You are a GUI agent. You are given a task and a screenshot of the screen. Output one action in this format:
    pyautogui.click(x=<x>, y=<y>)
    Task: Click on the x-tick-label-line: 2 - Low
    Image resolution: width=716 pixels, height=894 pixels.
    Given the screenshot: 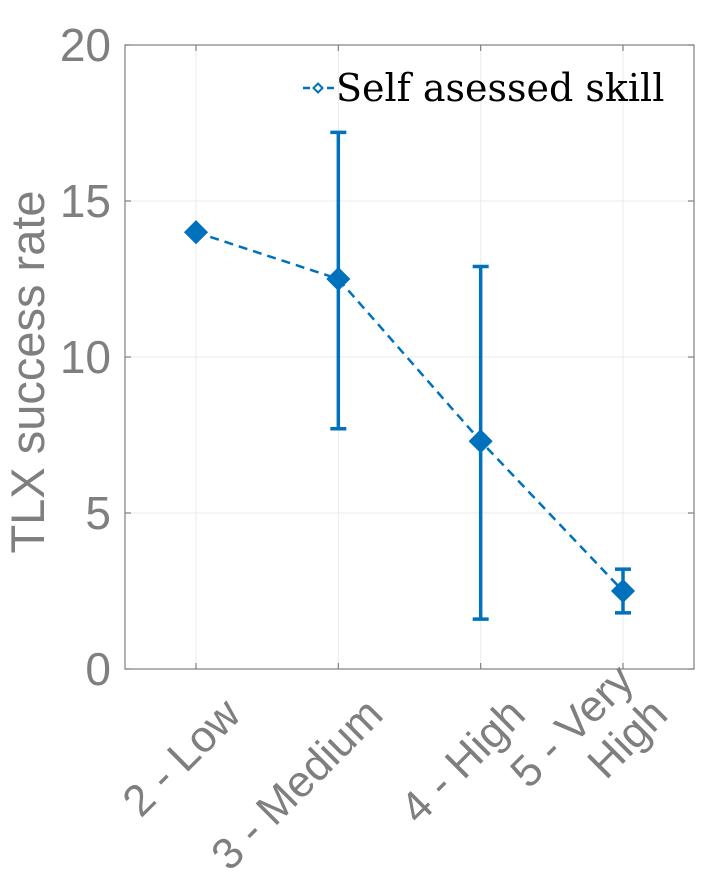 What is the action you would take?
    pyautogui.click(x=181, y=757)
    